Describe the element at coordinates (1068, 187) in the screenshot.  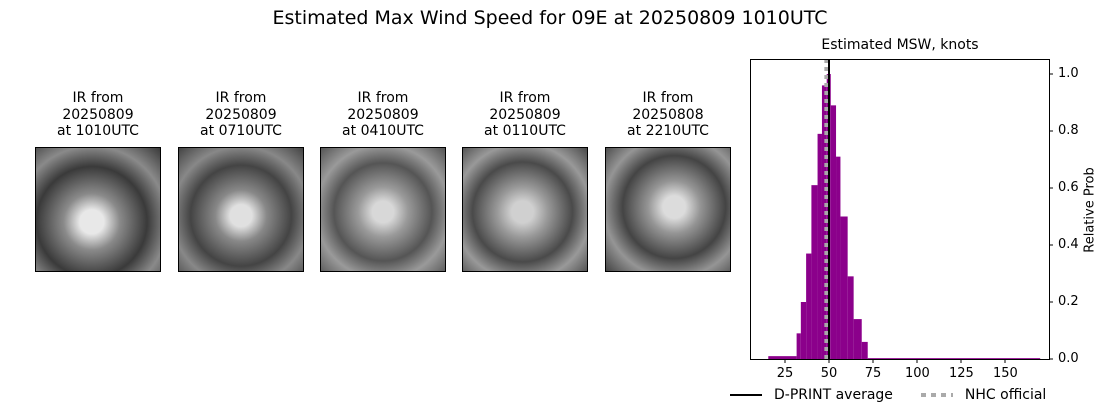
I see `y-tick-label: 0.6` at that location.